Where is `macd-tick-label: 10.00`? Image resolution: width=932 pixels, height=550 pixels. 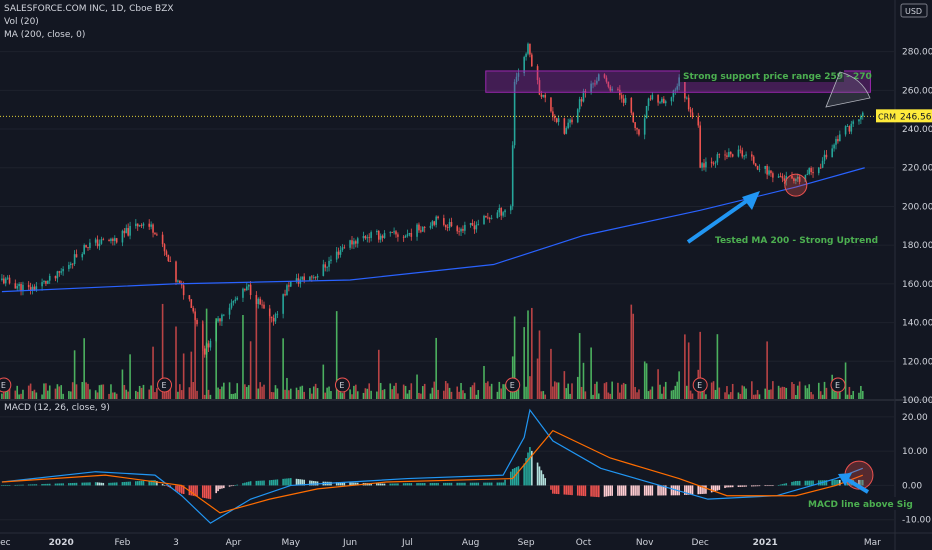 macd-tick-label: 10.00 is located at coordinates (915, 452).